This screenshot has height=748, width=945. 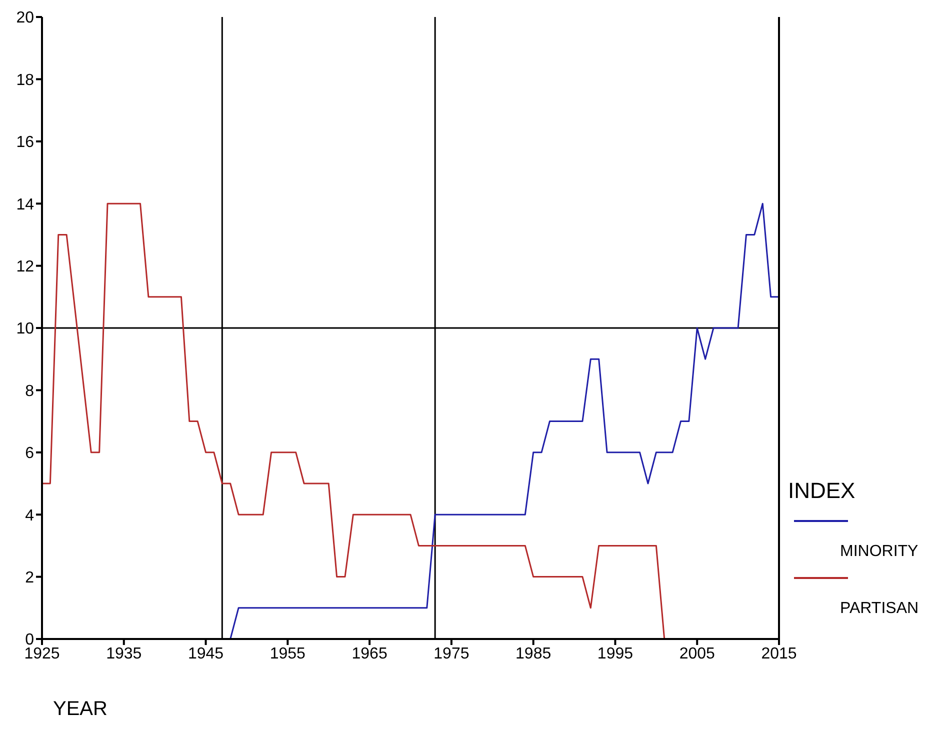 I want to click on x-tick-label: 1955, so click(x=288, y=653).